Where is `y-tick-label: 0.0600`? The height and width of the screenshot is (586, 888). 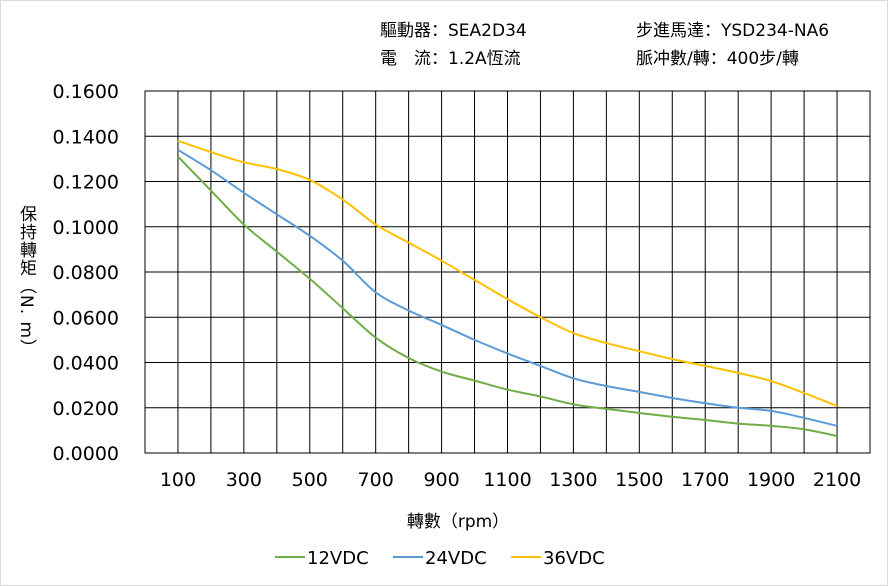 y-tick-label: 0.0600 is located at coordinates (86, 318).